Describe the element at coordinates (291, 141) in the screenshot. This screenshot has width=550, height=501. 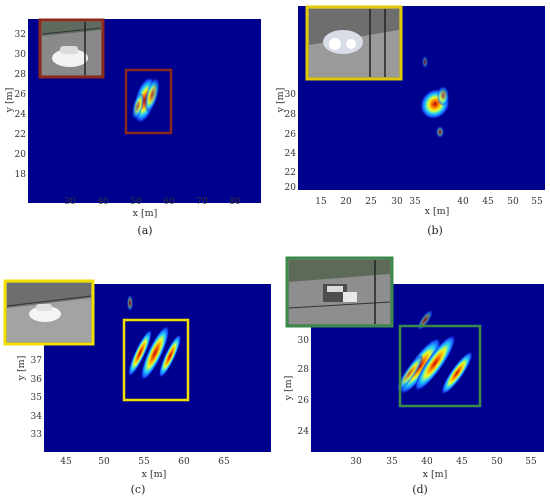
I see `y-tick-labels: 30 28 26 24 22 20` at that location.